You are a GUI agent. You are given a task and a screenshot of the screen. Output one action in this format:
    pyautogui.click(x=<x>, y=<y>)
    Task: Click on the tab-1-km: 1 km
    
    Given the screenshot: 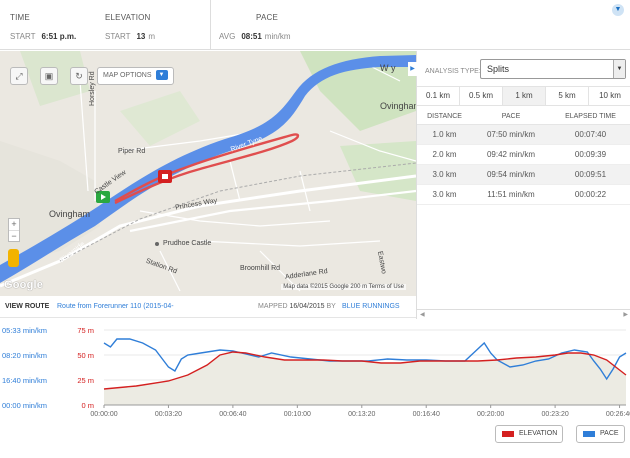 What is the action you would take?
    pyautogui.click(x=524, y=96)
    